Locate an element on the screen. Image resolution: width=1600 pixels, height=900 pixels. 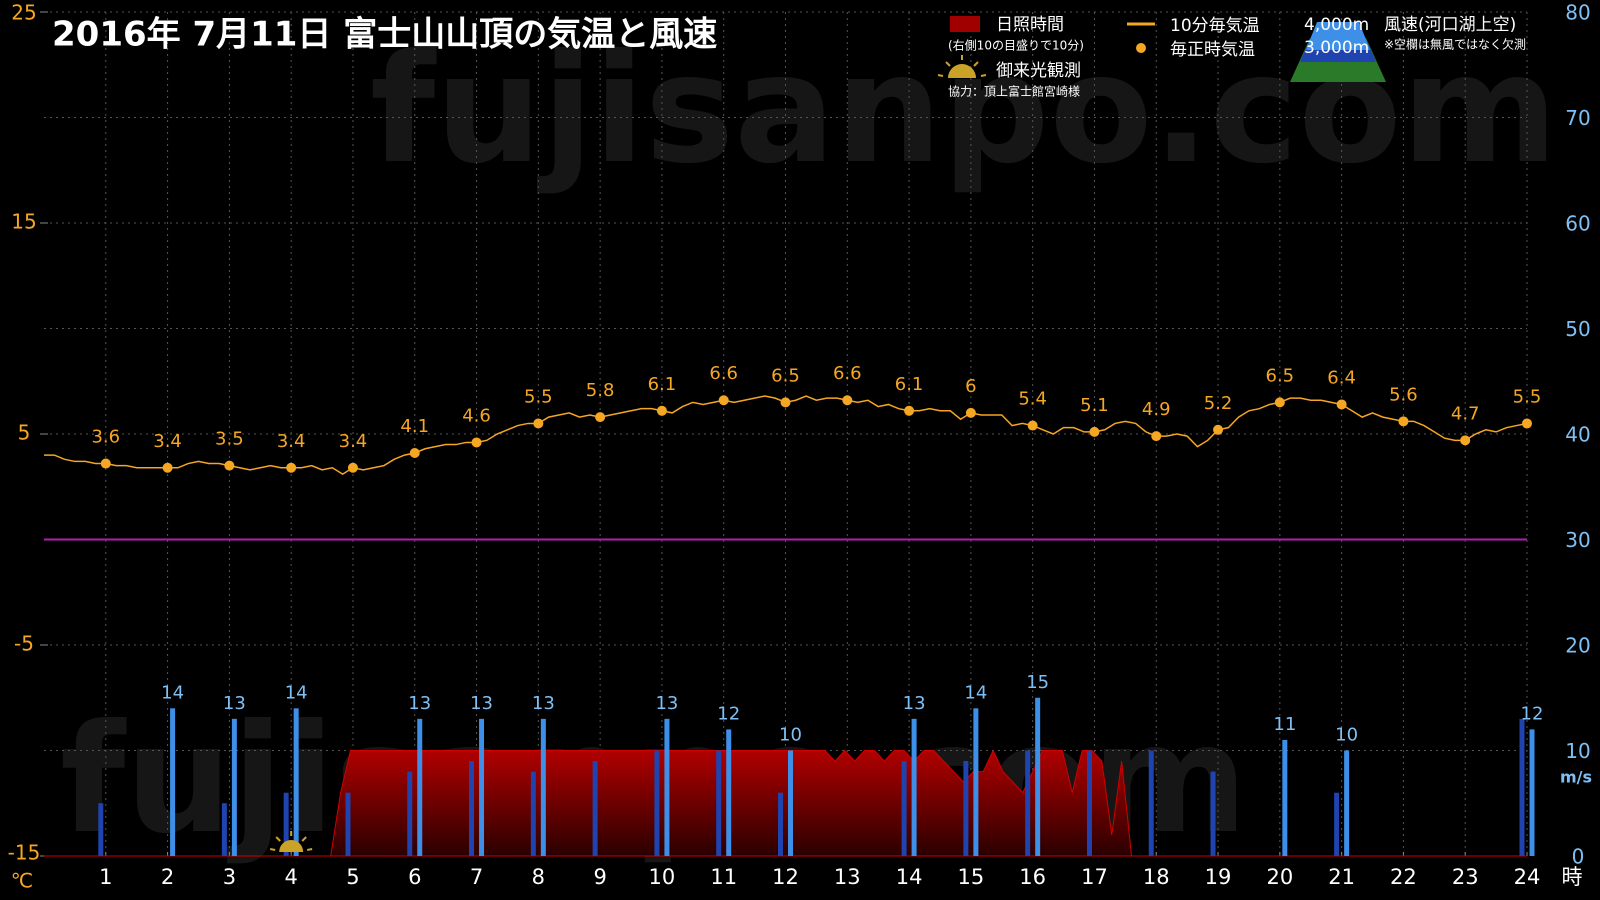
y-tick-label: 5 is located at coordinates (24, 433).